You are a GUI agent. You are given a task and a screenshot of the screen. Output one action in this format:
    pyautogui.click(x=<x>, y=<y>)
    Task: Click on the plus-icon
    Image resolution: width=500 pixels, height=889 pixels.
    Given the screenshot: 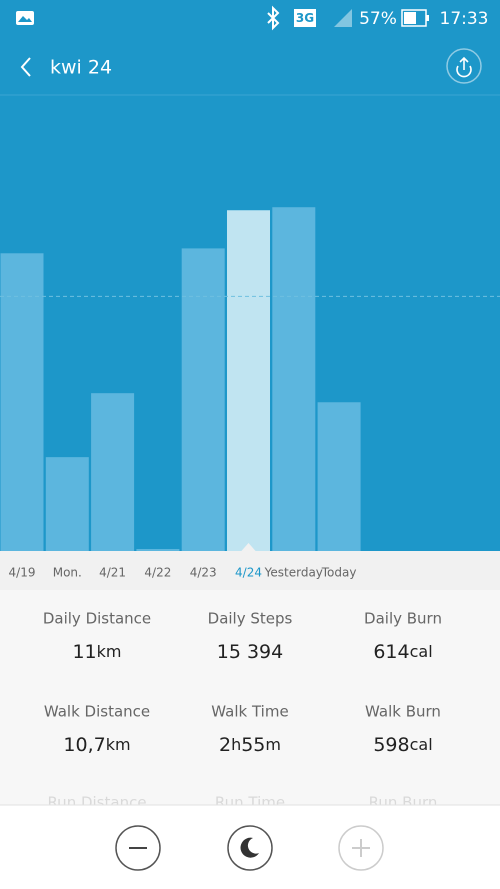 What is the action you would take?
    pyautogui.click(x=361, y=848)
    